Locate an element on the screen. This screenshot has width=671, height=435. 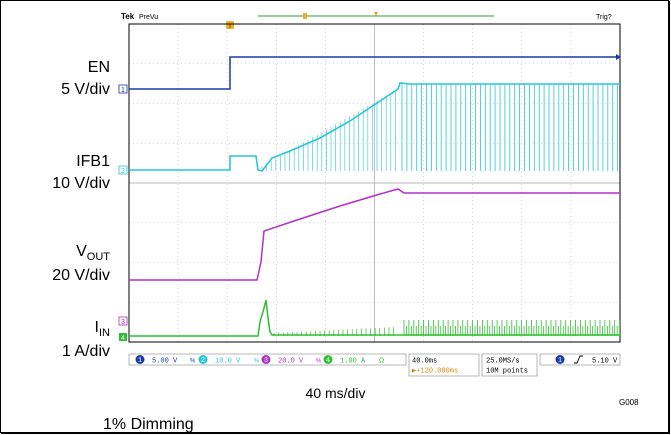
ch3-bw-icon: % is located at coordinates (319, 362).